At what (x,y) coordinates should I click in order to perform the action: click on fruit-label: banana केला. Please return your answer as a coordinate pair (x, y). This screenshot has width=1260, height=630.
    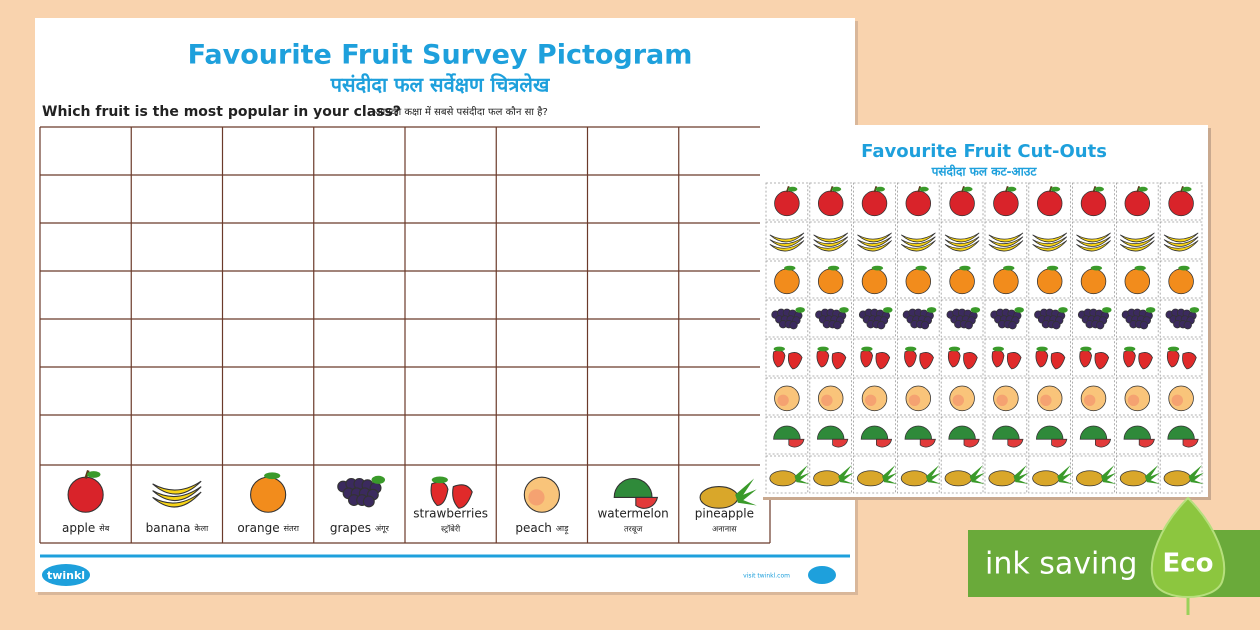
    Looking at the image, I should click on (177, 528).